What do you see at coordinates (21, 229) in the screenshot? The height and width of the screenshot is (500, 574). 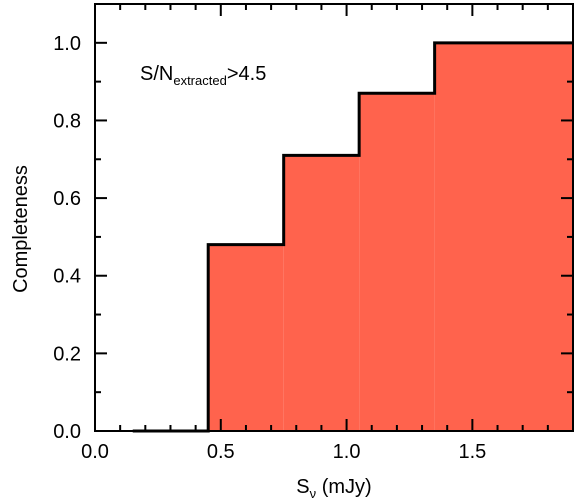 I see `y-axis-title: Completeness` at bounding box center [21, 229].